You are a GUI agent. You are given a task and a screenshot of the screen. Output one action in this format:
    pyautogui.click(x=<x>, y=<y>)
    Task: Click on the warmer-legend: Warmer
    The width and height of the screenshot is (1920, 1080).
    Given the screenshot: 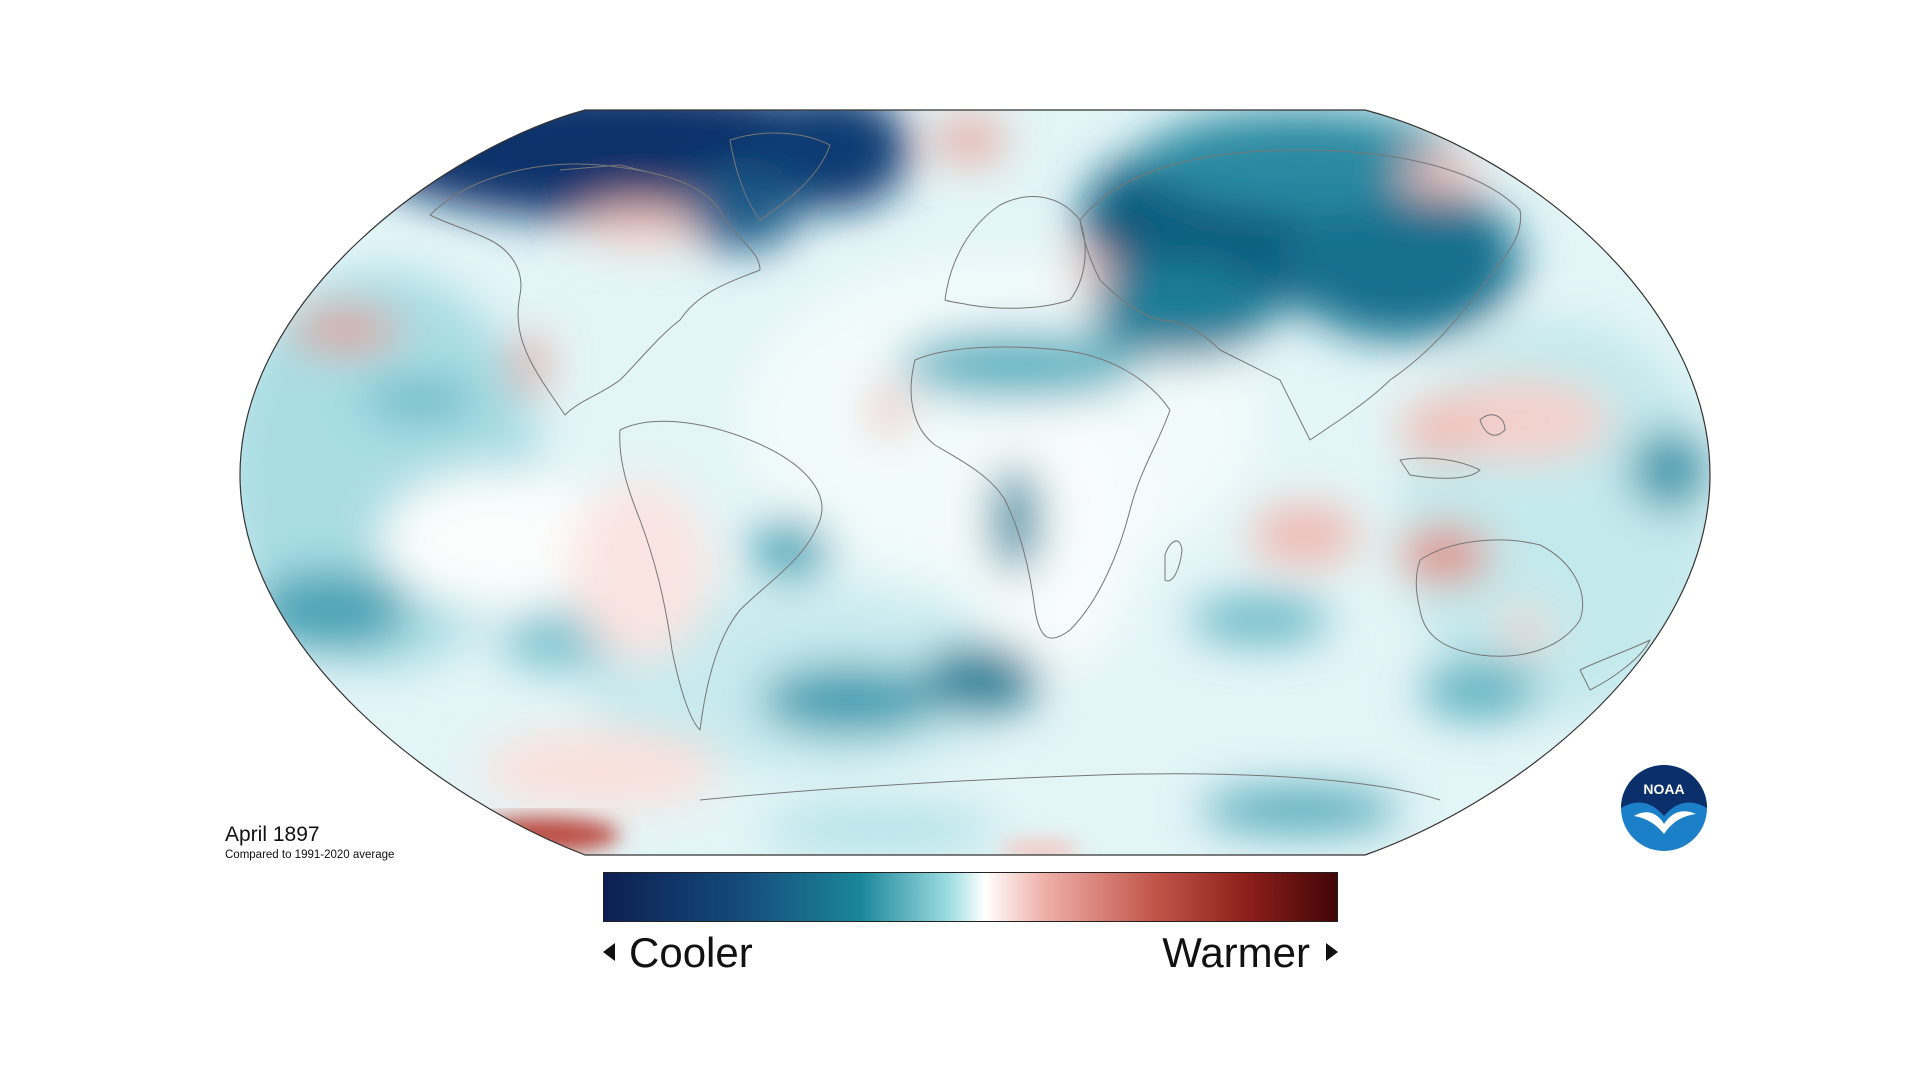 What is the action you would take?
    pyautogui.click(x=1250, y=953)
    